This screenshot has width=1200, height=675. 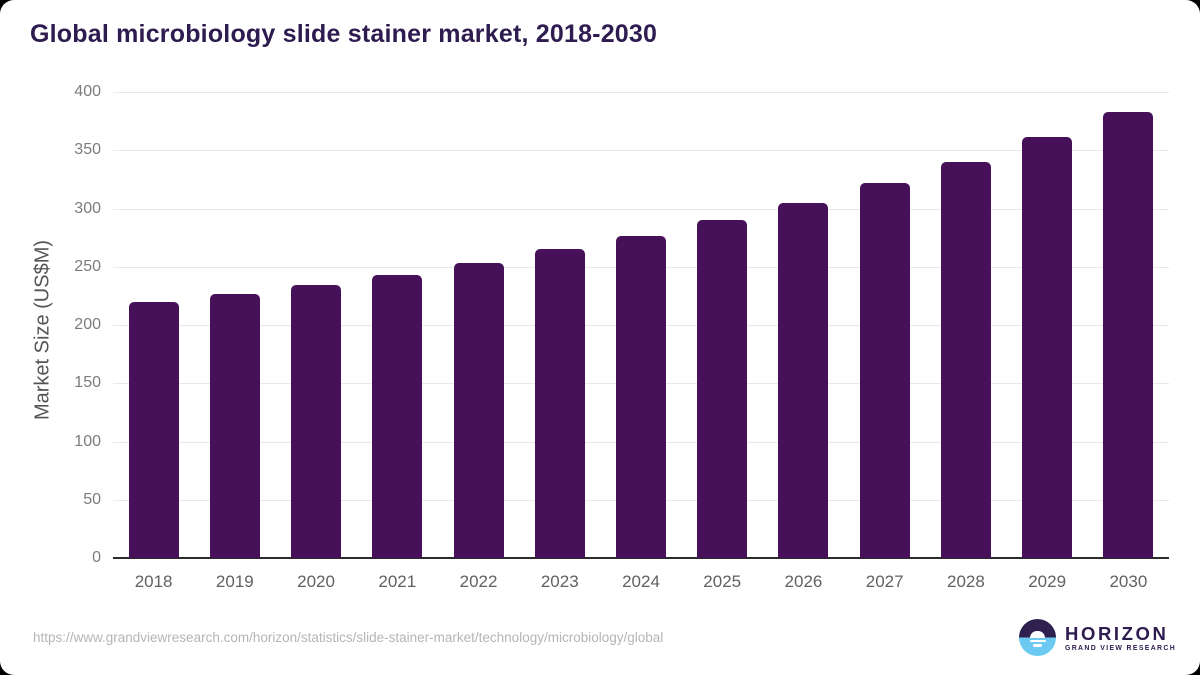 I want to click on bar-2029, so click(x=1047, y=347).